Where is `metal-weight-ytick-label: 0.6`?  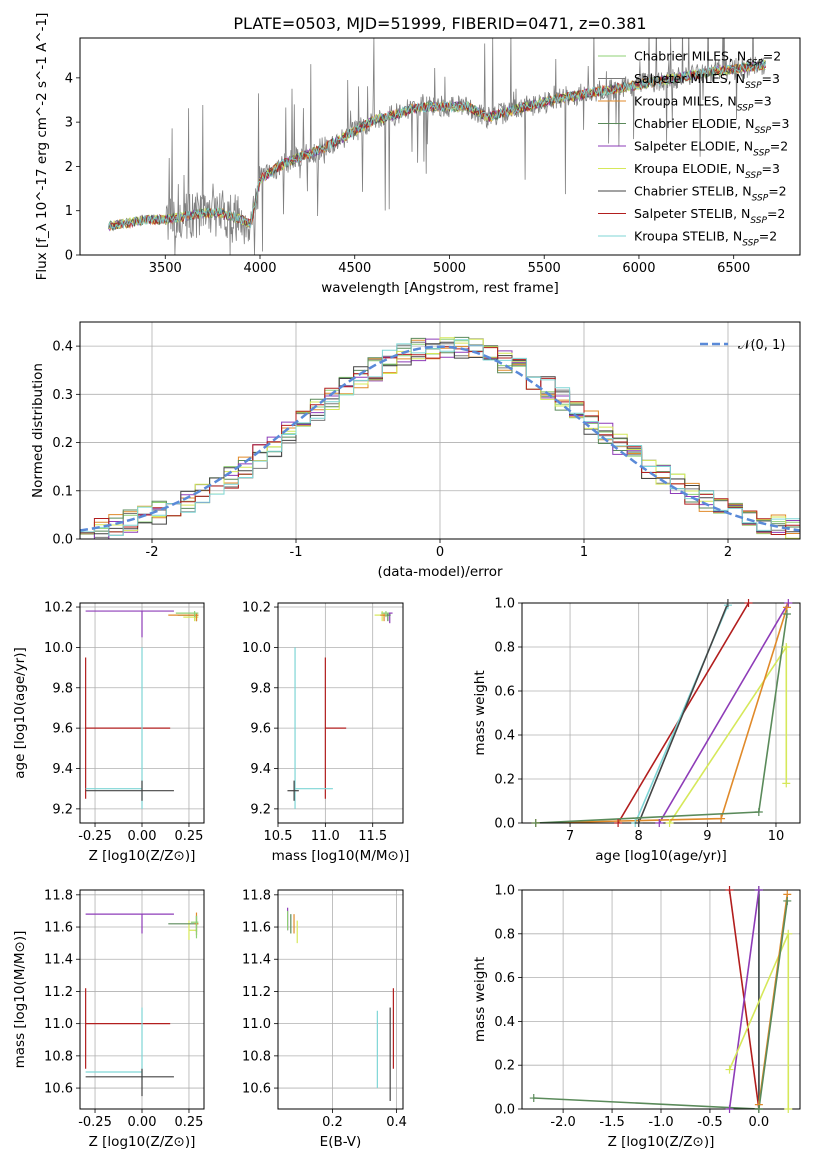
metal-weight-ytick-label: 0.6 is located at coordinates (504, 978).